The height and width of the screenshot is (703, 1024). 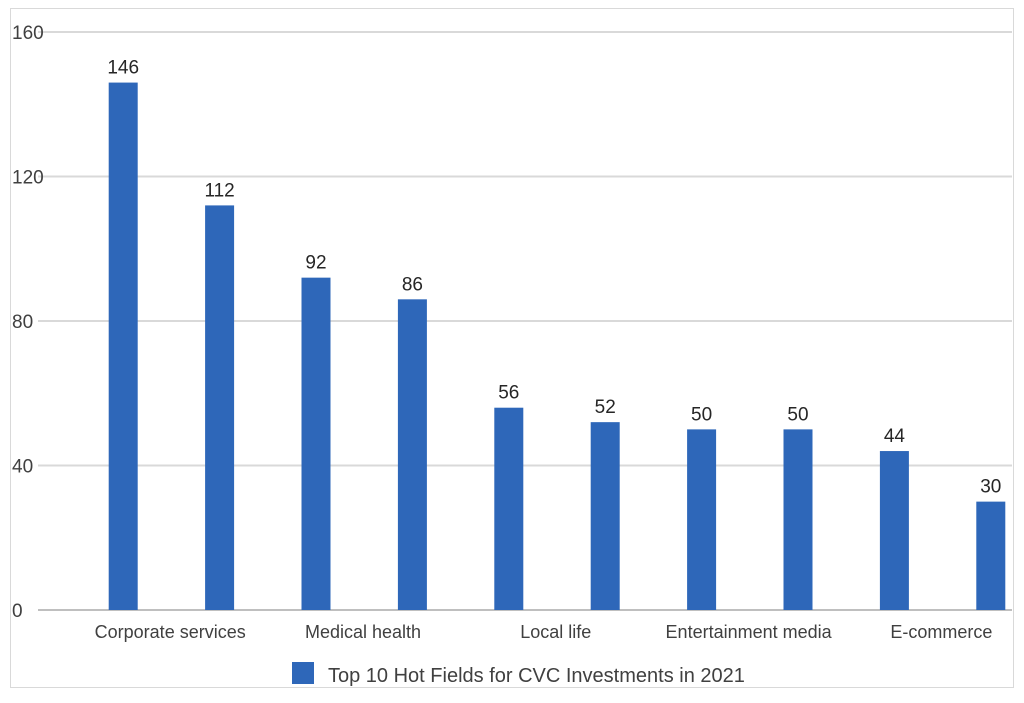 What do you see at coordinates (303, 673) in the screenshot?
I see `legend-swatch` at bounding box center [303, 673].